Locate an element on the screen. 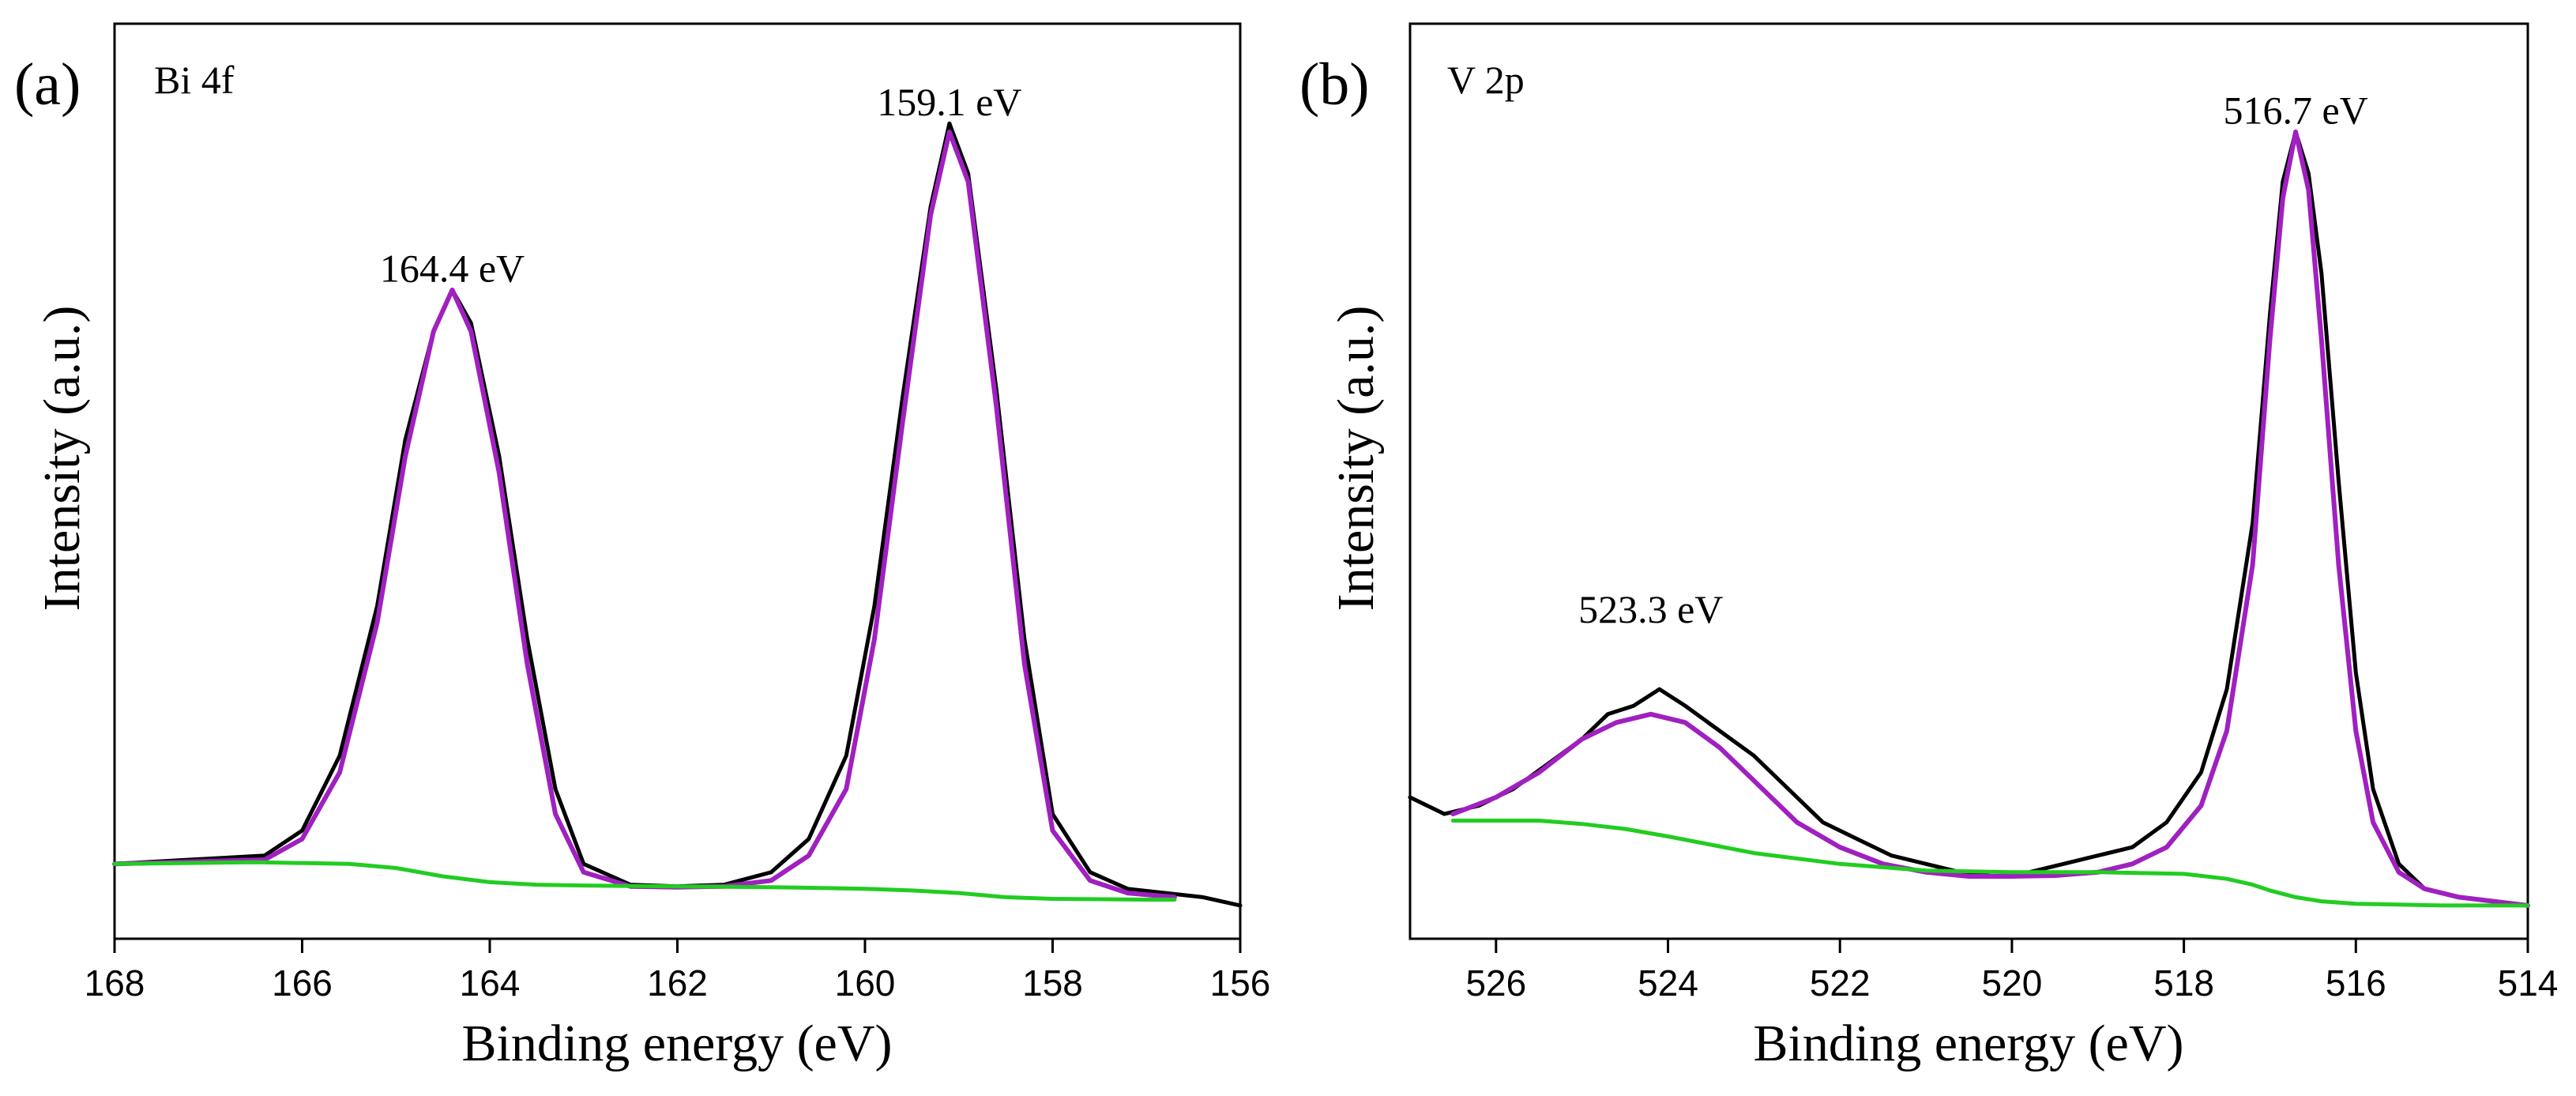 This screenshot has width=2576, height=1096. x-tick-label: 164 is located at coordinates (491, 983).